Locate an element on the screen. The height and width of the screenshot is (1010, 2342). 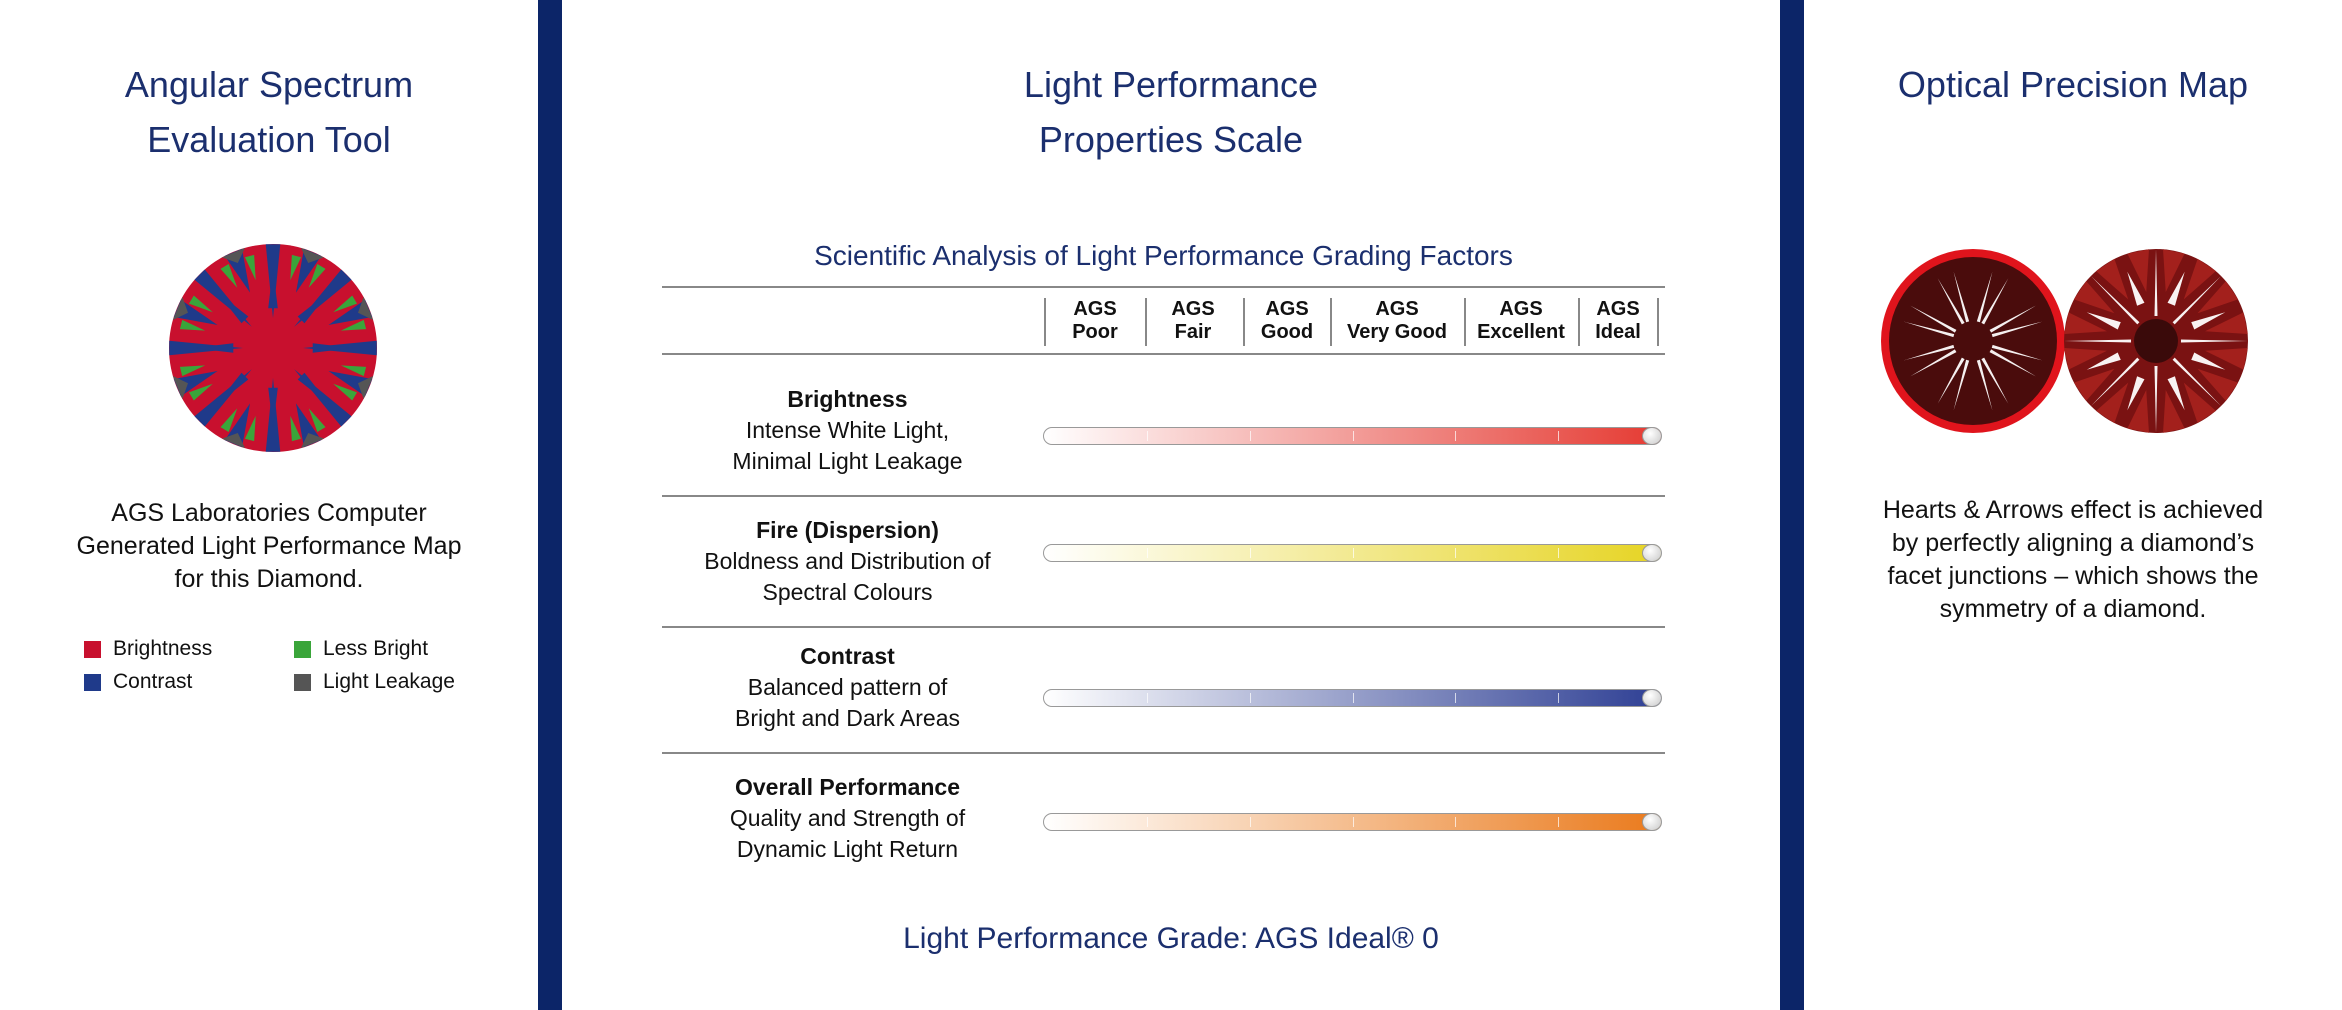
col-bottom: Poor is located at coordinates (1095, 332).